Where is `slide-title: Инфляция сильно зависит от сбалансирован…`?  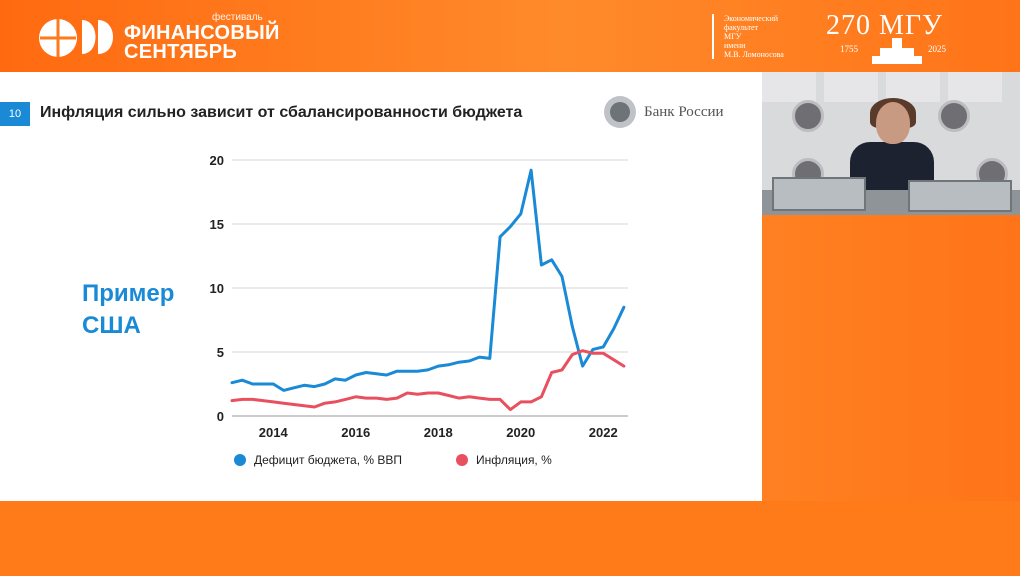
slide-title: Инфляция сильно зависит от сбалансирован… is located at coordinates (281, 112).